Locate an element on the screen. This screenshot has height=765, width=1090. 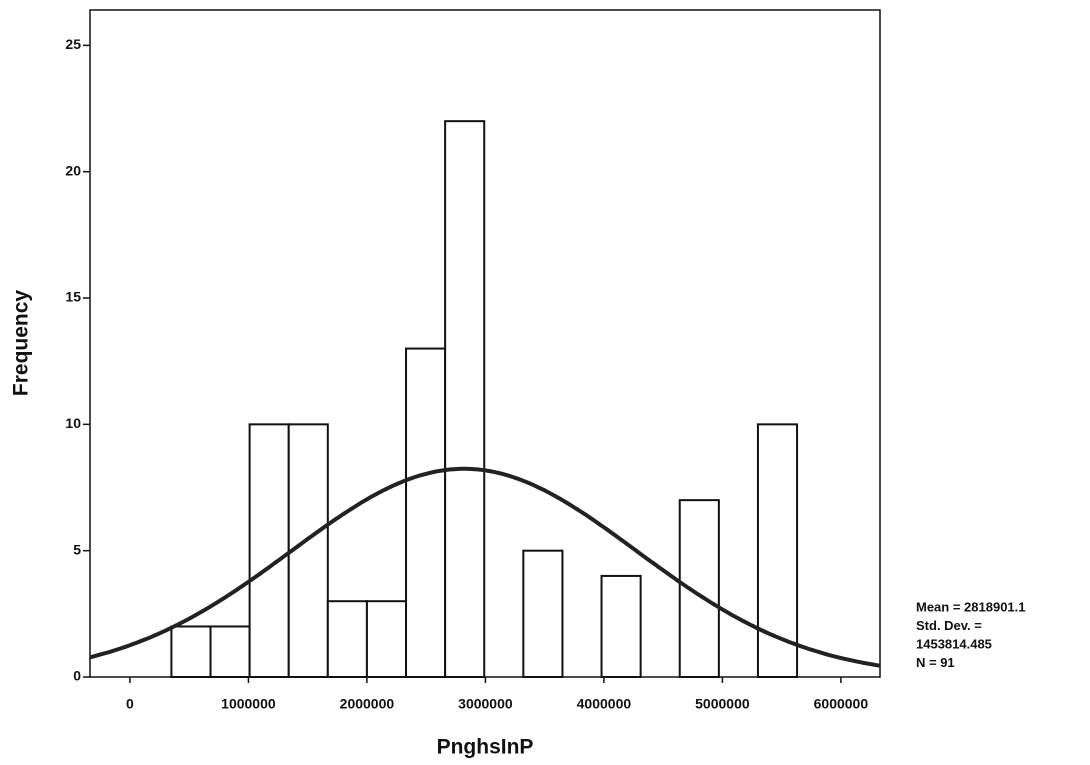
x-tick-label: 3000000 is located at coordinates (485, 704).